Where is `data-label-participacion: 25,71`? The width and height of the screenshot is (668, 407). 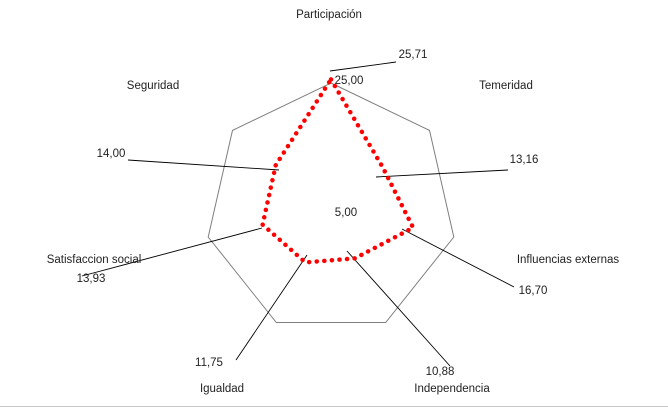
data-label-participacion: 25,71 is located at coordinates (413, 55).